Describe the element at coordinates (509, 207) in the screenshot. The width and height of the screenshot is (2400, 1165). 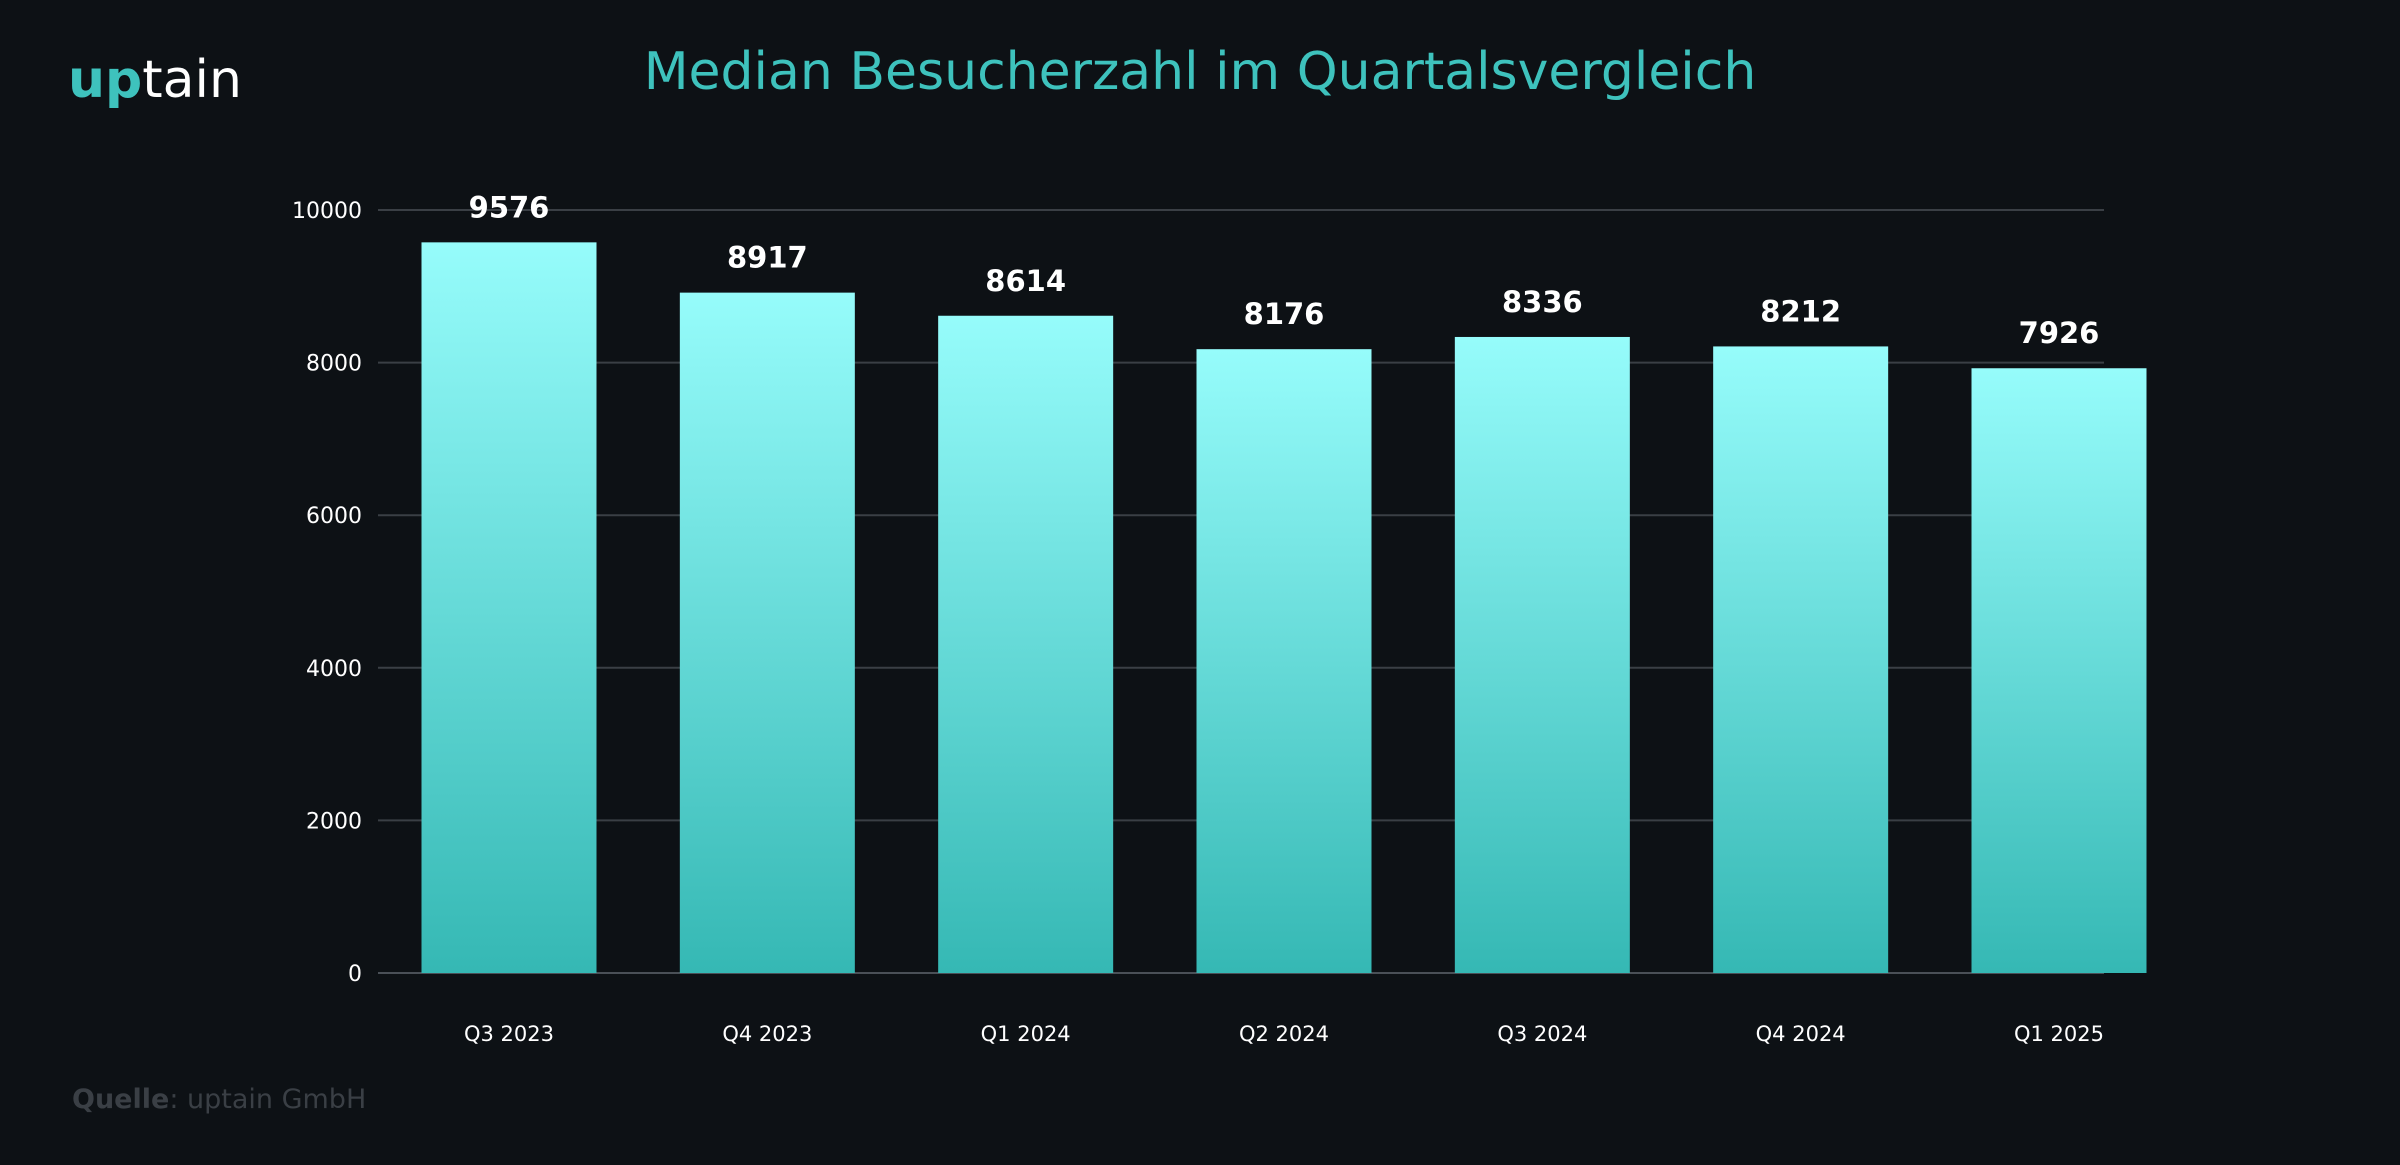
I see `data-label: 9576` at that location.